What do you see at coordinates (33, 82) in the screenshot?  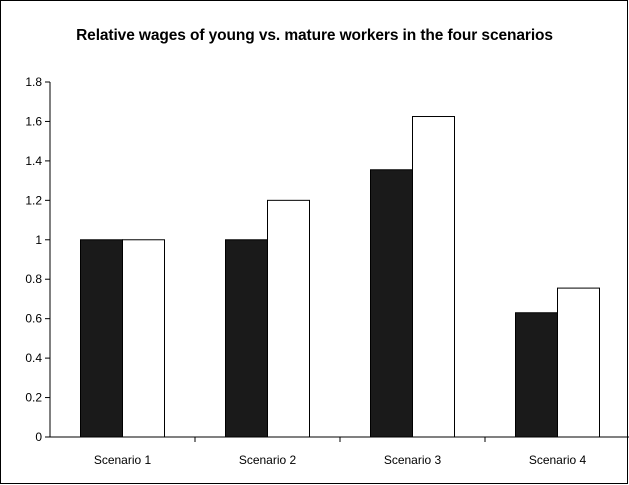 I see `y-tick-label: 1.8` at bounding box center [33, 82].